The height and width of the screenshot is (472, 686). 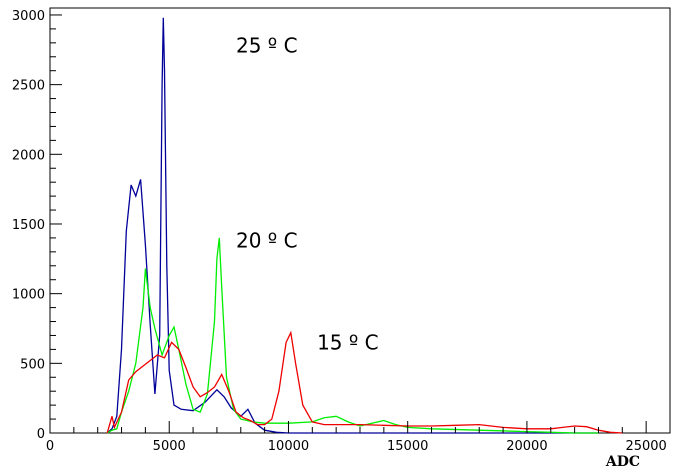 What do you see at coordinates (28, 225) in the screenshot?
I see `y-tick-label: 1500` at bounding box center [28, 225].